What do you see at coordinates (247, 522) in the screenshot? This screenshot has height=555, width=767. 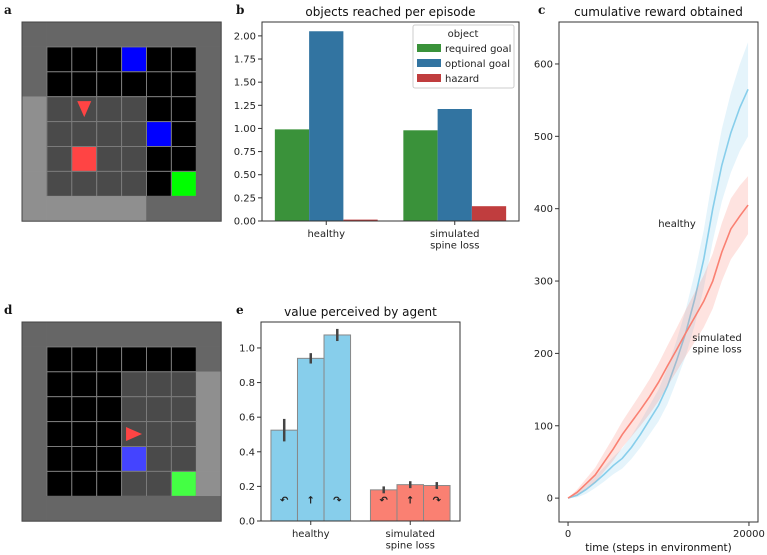 I see `y-tick-label: 0.0` at bounding box center [247, 522].